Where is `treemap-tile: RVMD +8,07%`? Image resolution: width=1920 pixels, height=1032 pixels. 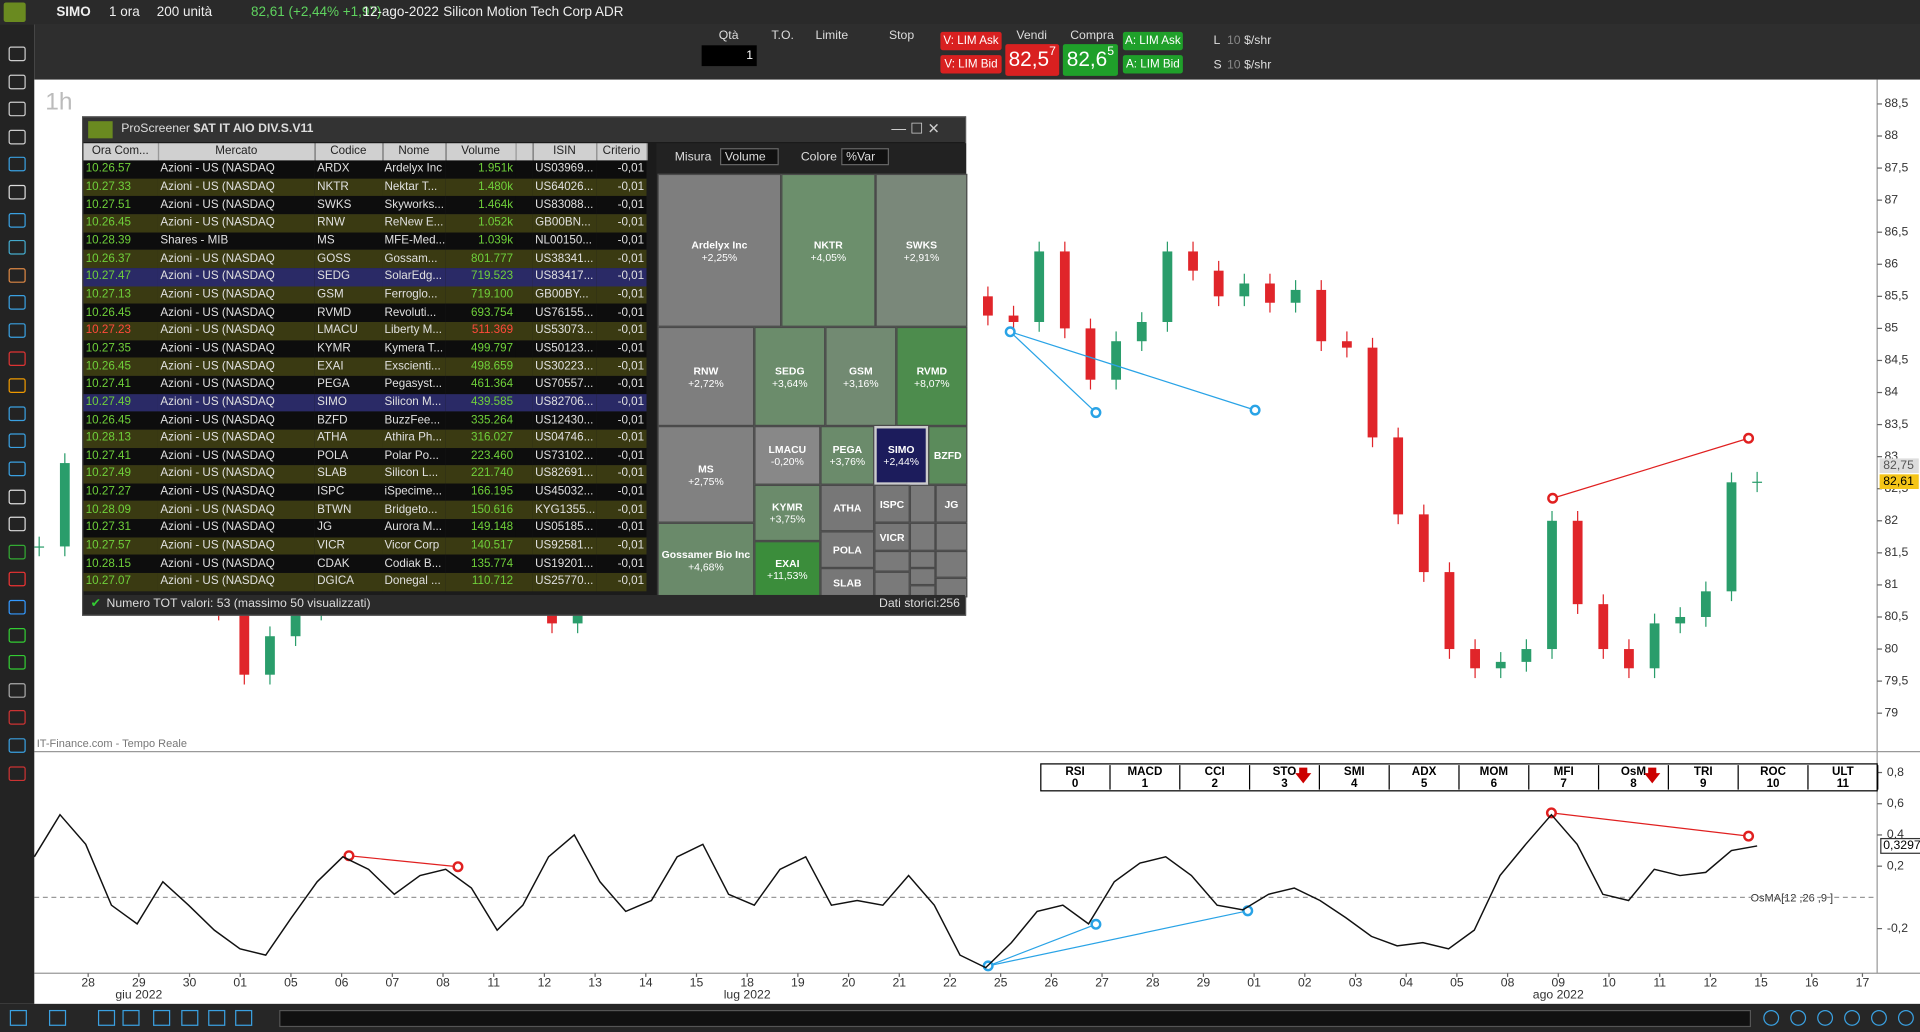 treemap-tile: RVMD +8,07% is located at coordinates (932, 376).